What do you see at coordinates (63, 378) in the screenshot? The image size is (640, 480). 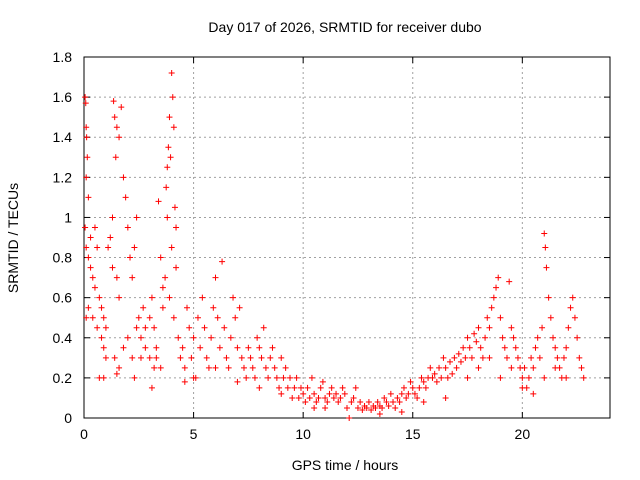 I see `y-tick-label: 0.2` at bounding box center [63, 378].